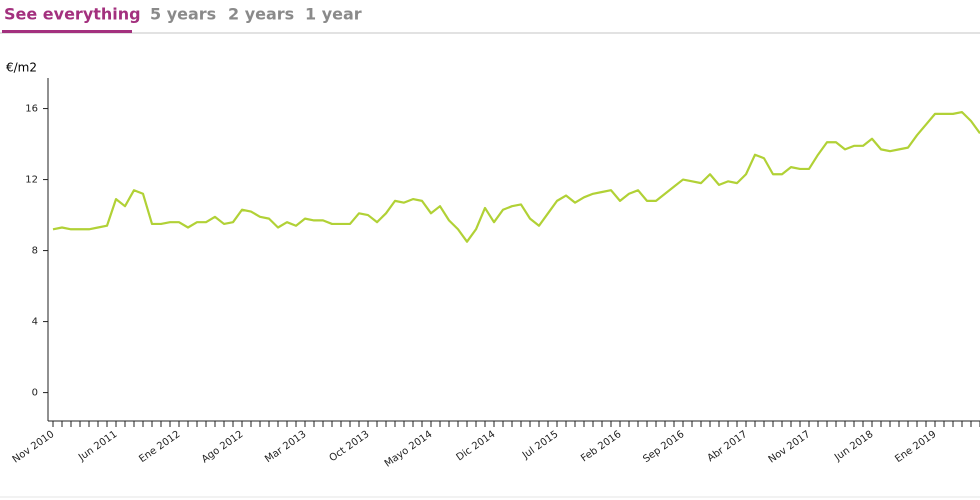  Describe the element at coordinates (790, 447) in the screenshot. I see `x-tick-label: Nov 2017` at that location.